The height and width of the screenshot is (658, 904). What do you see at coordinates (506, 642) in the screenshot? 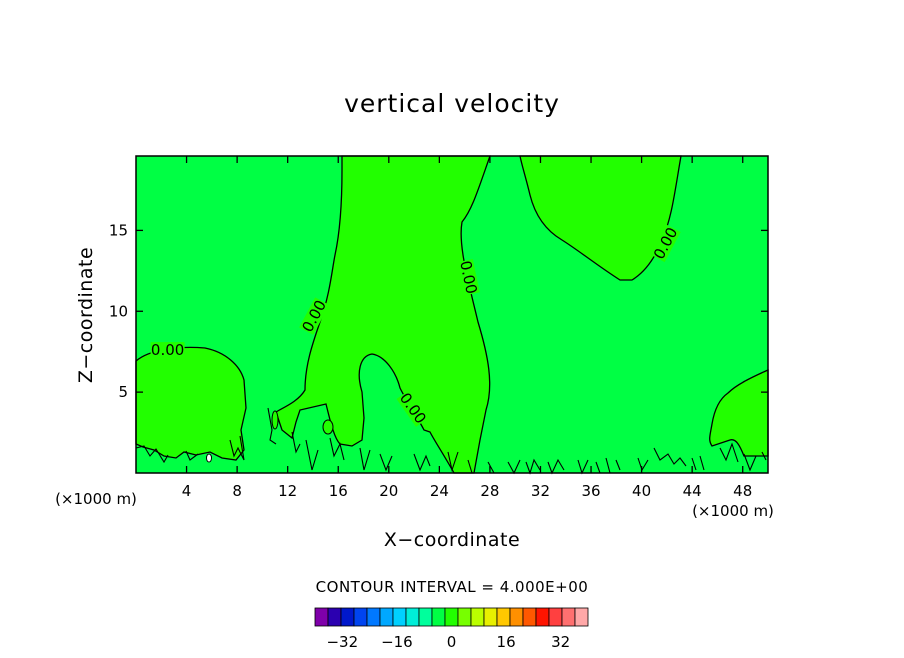
I see `colorbar-tick-label: 16` at bounding box center [506, 642].